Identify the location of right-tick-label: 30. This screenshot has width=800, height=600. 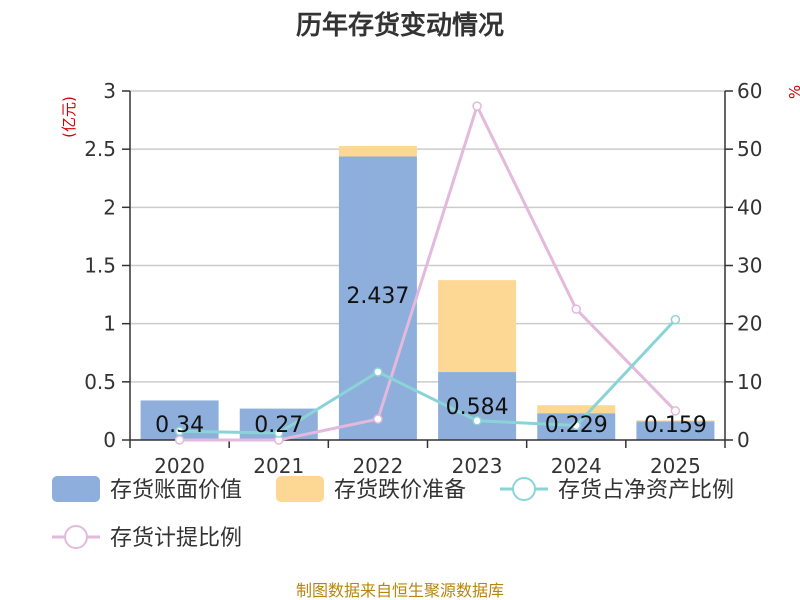
(749, 266).